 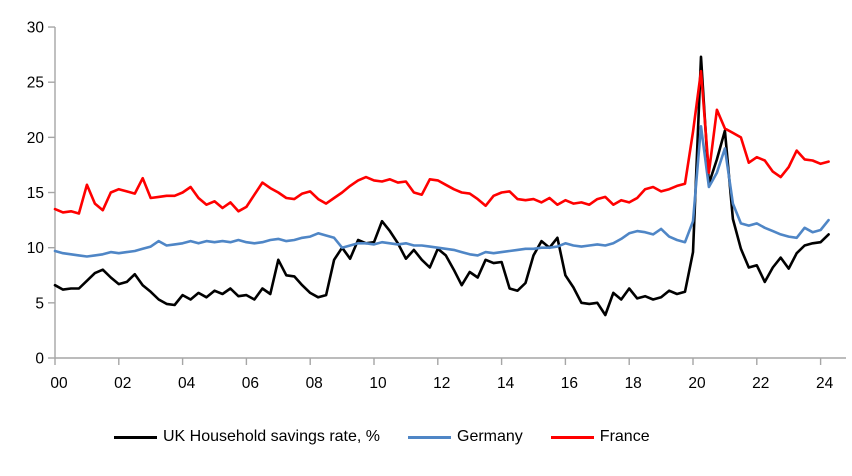 I want to click on y-tick-label: 25, so click(x=35, y=83).